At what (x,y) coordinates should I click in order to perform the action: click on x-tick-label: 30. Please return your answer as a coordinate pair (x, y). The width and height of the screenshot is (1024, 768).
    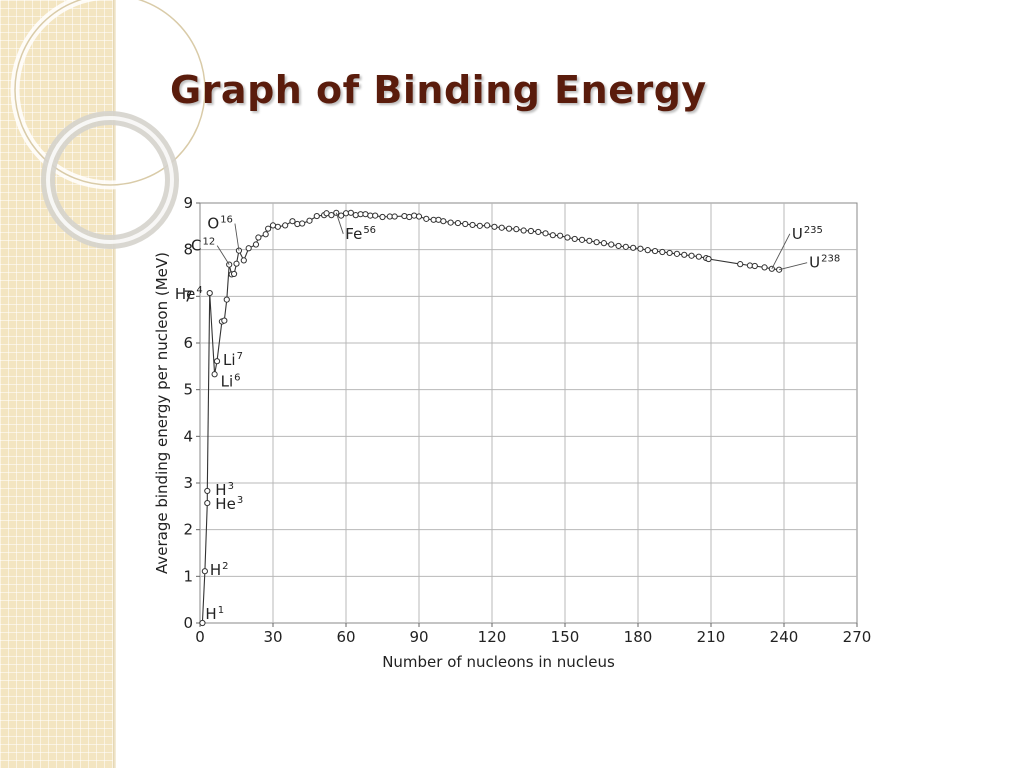
    Looking at the image, I should click on (272, 637).